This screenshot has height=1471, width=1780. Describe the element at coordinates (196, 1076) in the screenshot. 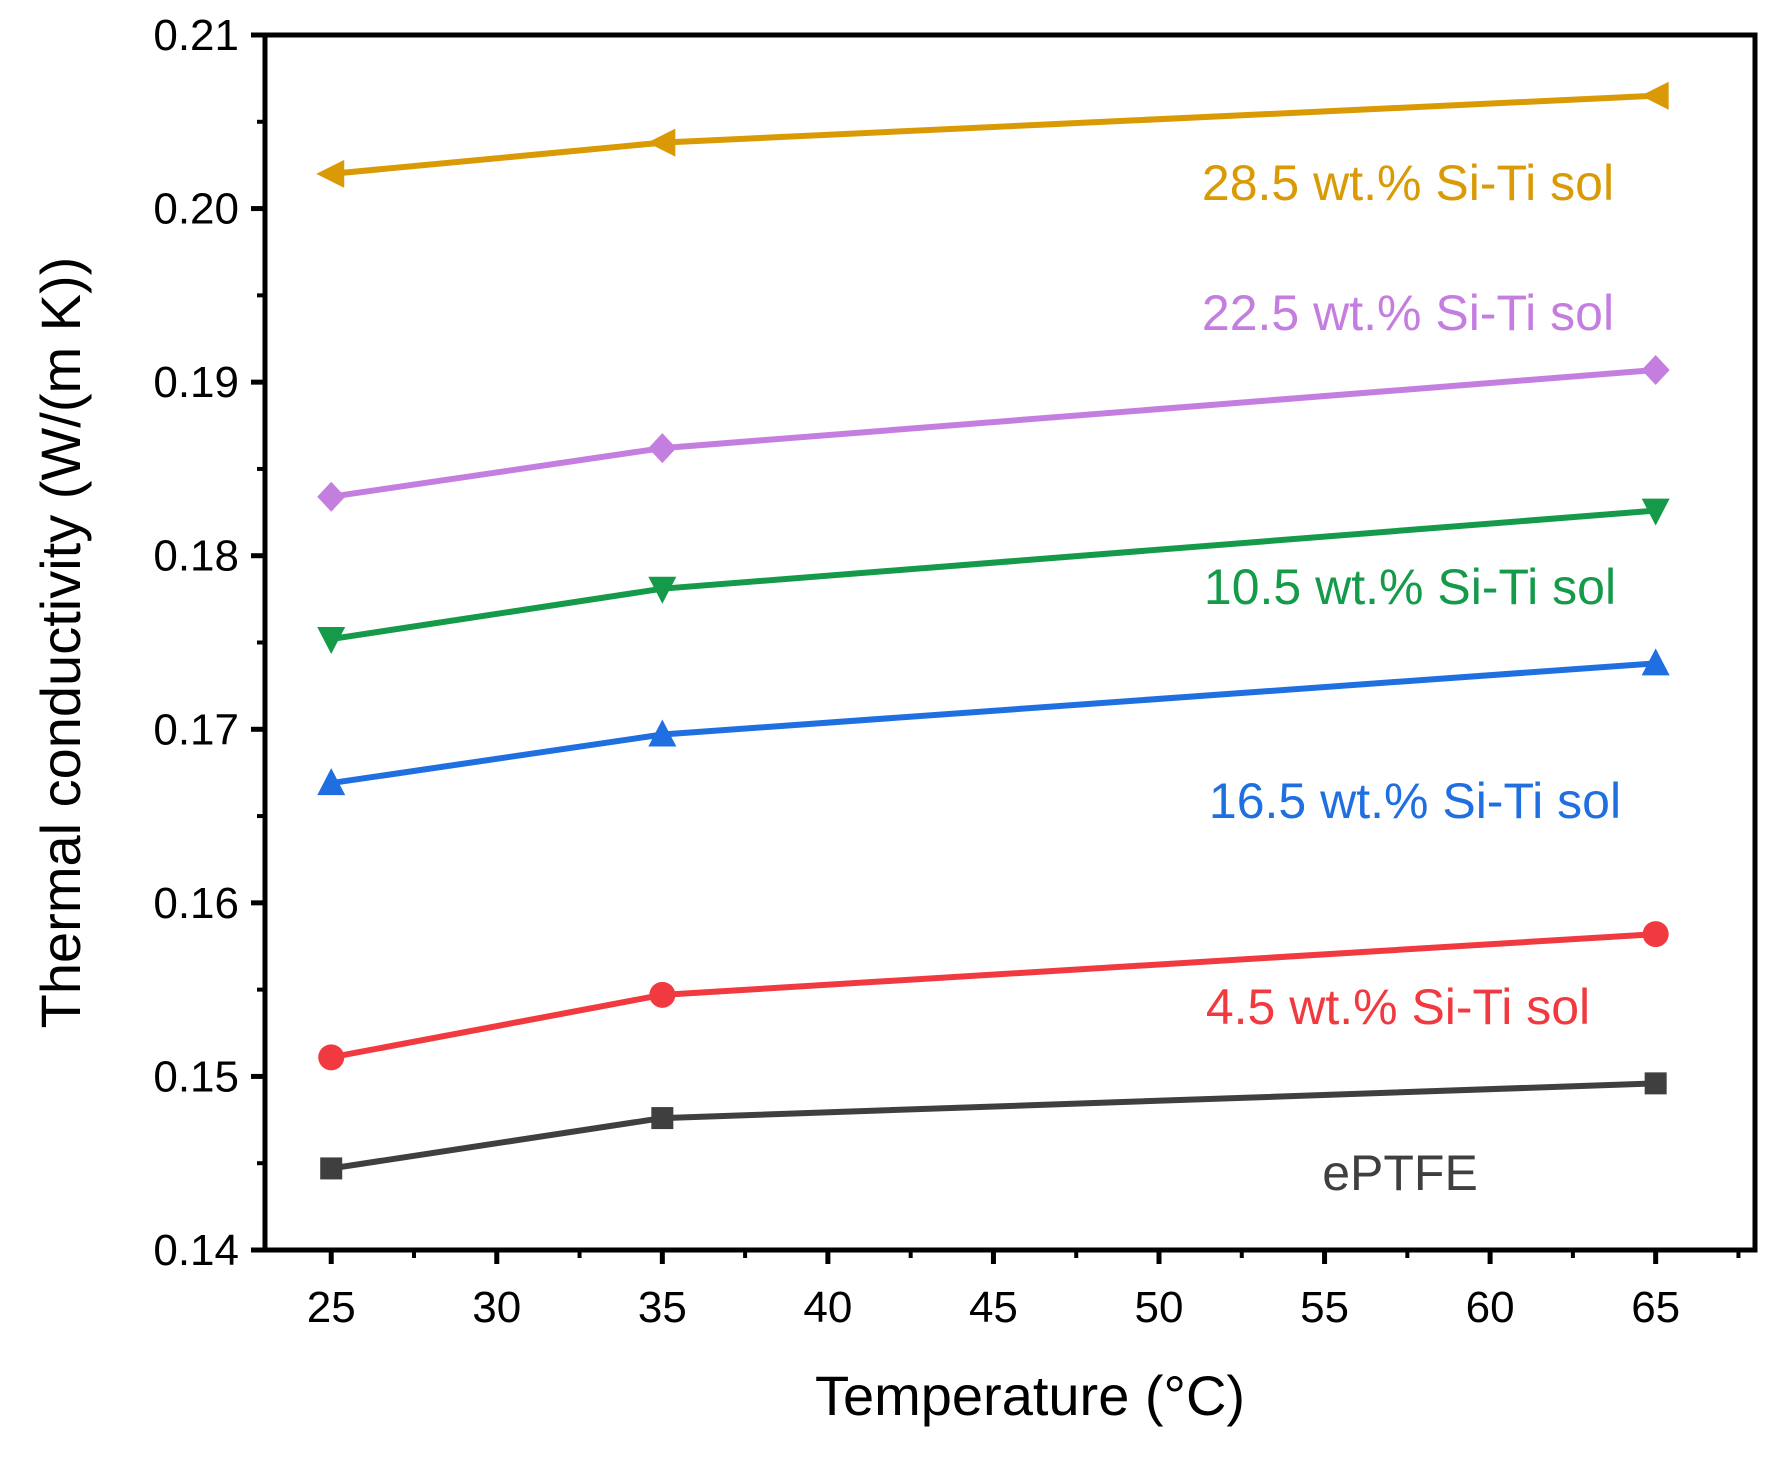

I see `y-tick-label: 0.15` at that location.